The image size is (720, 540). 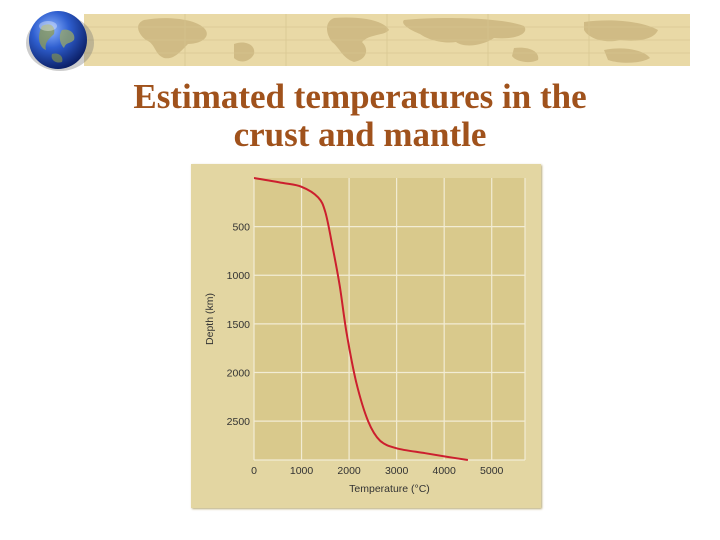 What do you see at coordinates (492, 471) in the screenshot?
I see `x-tick-label: 5000` at bounding box center [492, 471].